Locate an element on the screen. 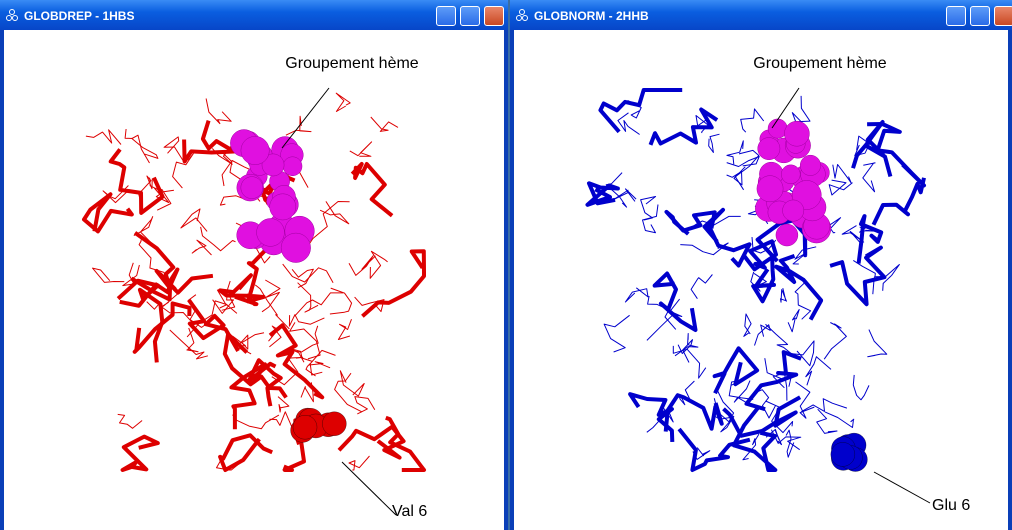 The image size is (1012, 530). title-bar: GLOBNORM - 2HHB is located at coordinates (761, 15).